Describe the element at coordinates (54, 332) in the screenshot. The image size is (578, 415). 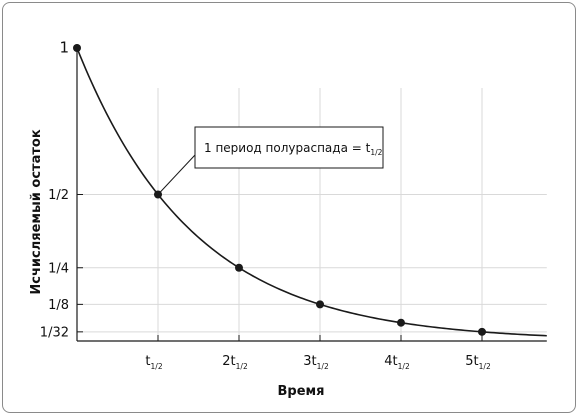
I see `y-tick-label: 1/32` at that location.